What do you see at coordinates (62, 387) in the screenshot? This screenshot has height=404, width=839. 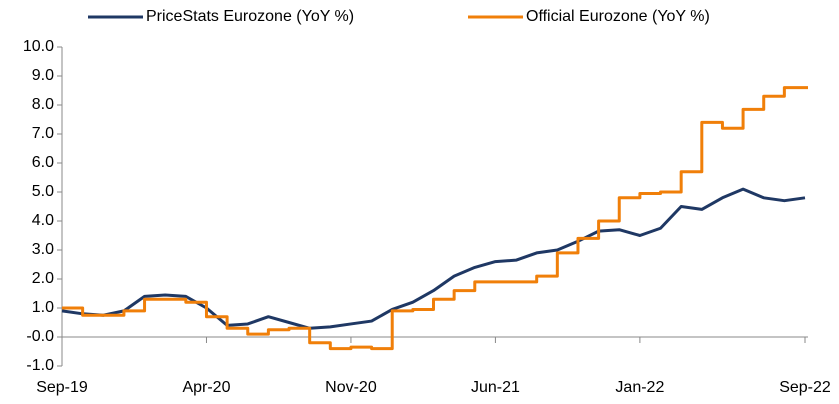 I see `x-tick-label: Sep-19` at bounding box center [62, 387].